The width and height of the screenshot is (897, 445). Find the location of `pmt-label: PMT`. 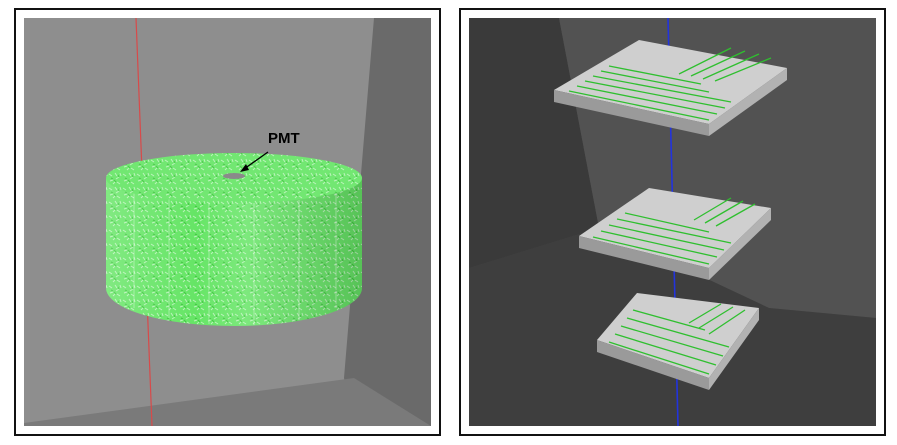

pmt-label: PMT is located at coordinates (284, 138).